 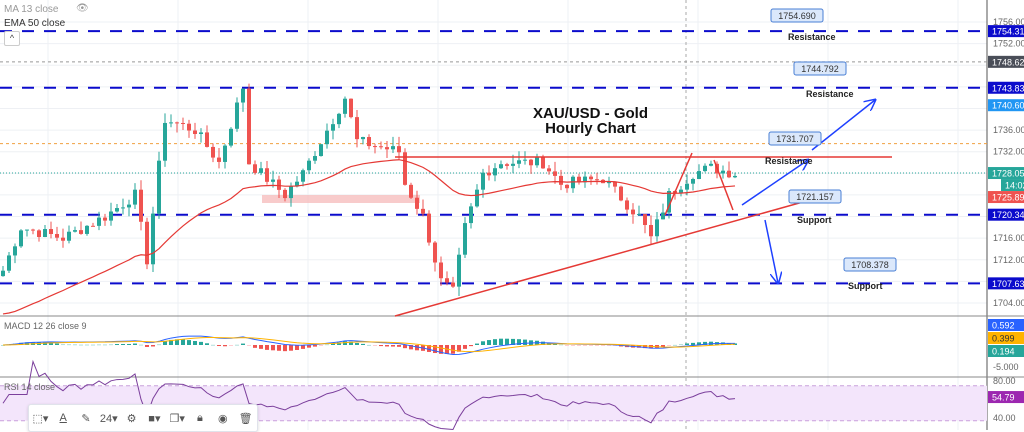 I want to click on zone-rect, so click(x=341, y=199).